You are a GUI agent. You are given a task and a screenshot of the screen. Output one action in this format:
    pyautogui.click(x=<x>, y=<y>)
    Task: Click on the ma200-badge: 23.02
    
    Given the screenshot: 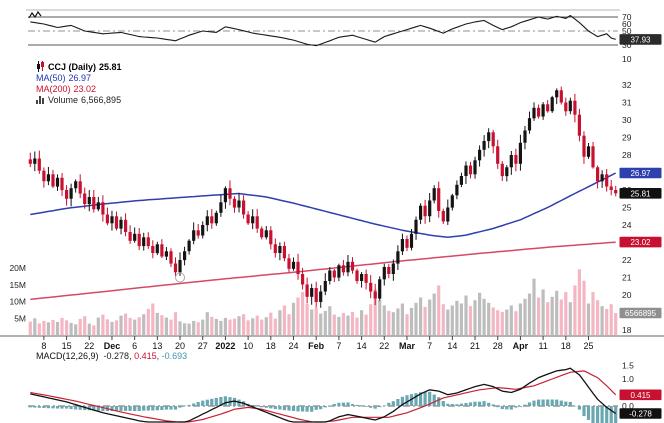 What is the action you would take?
    pyautogui.click(x=640, y=242)
    